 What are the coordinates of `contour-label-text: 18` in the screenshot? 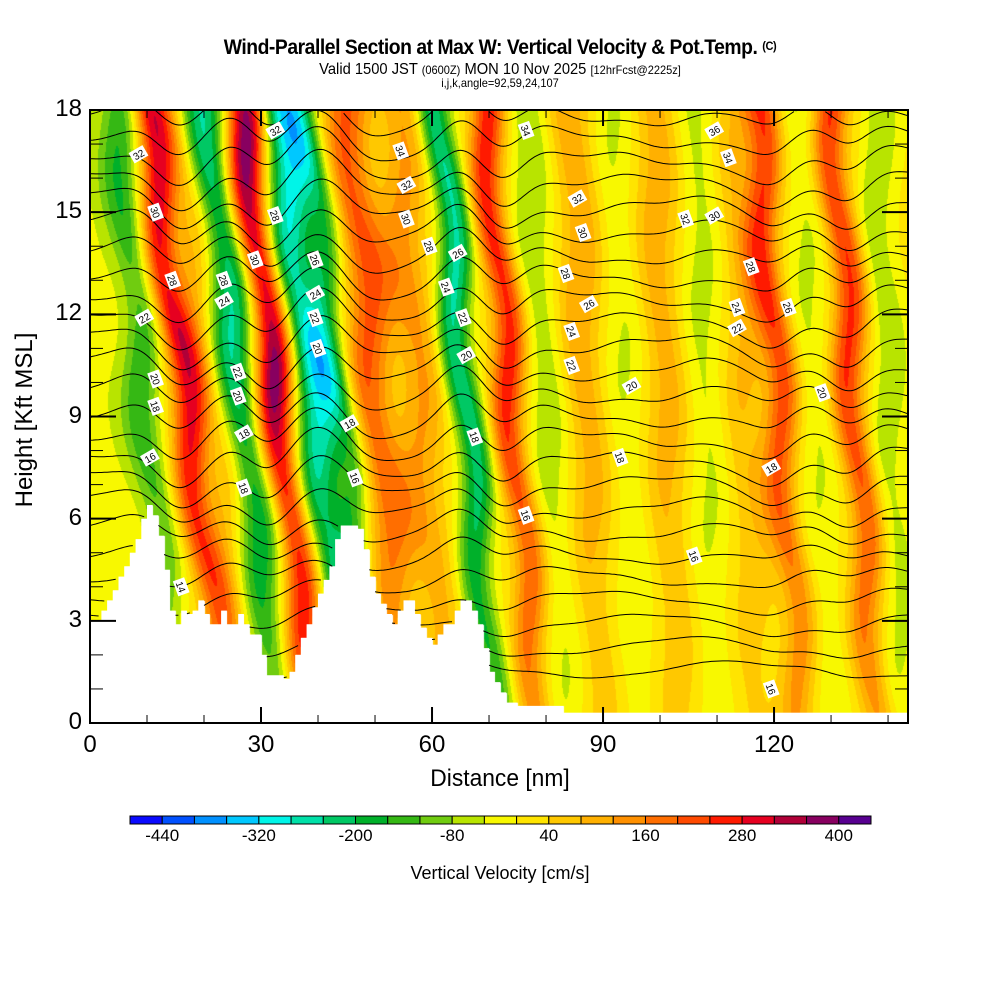 It's located at (242, 488).